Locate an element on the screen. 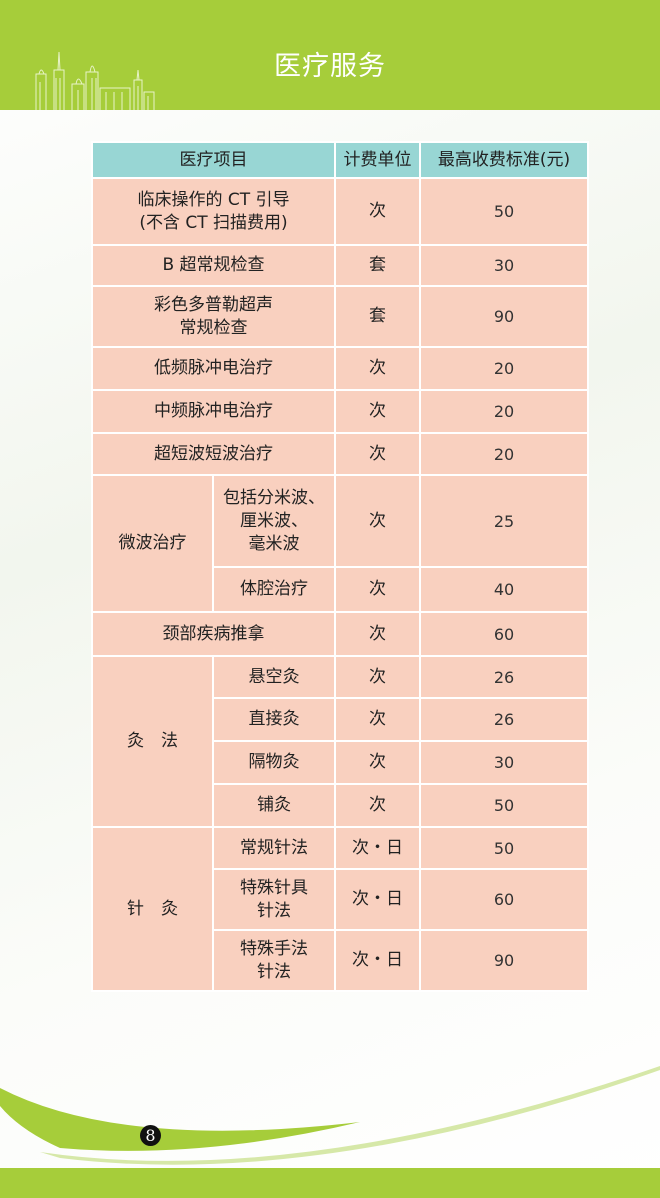 This screenshot has height=1198, width=660. table-row: 针 灸常规针法 次・日 50 is located at coordinates (340, 909).